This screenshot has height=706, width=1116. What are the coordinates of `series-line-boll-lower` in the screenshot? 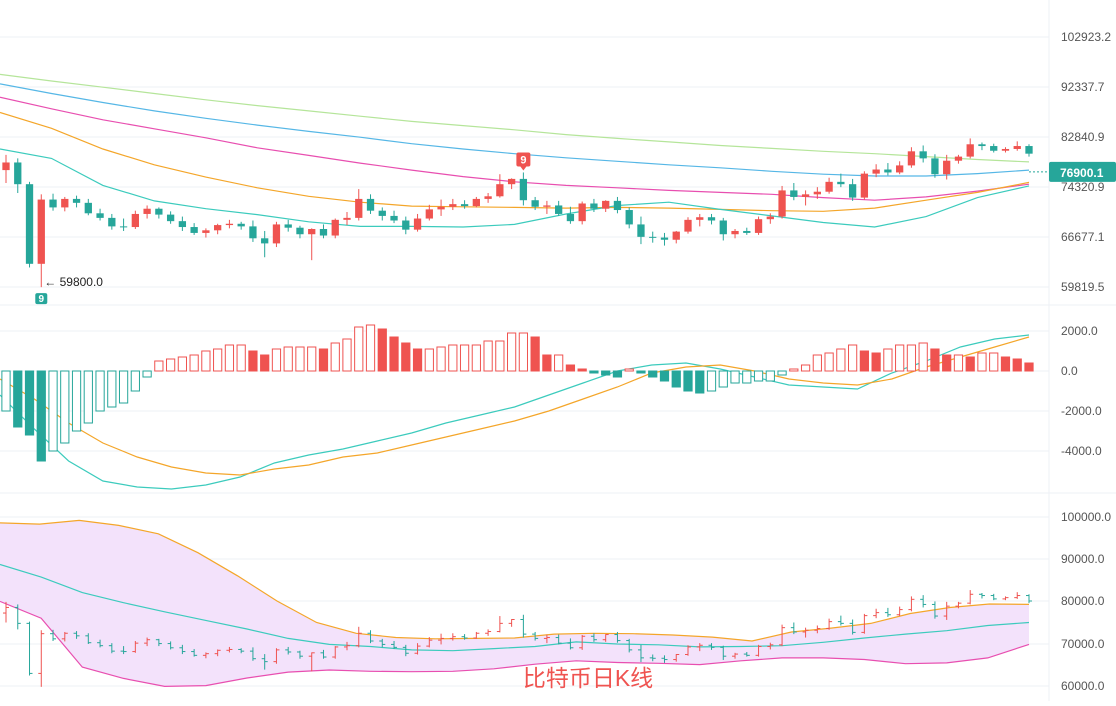 It's located at (515, 644).